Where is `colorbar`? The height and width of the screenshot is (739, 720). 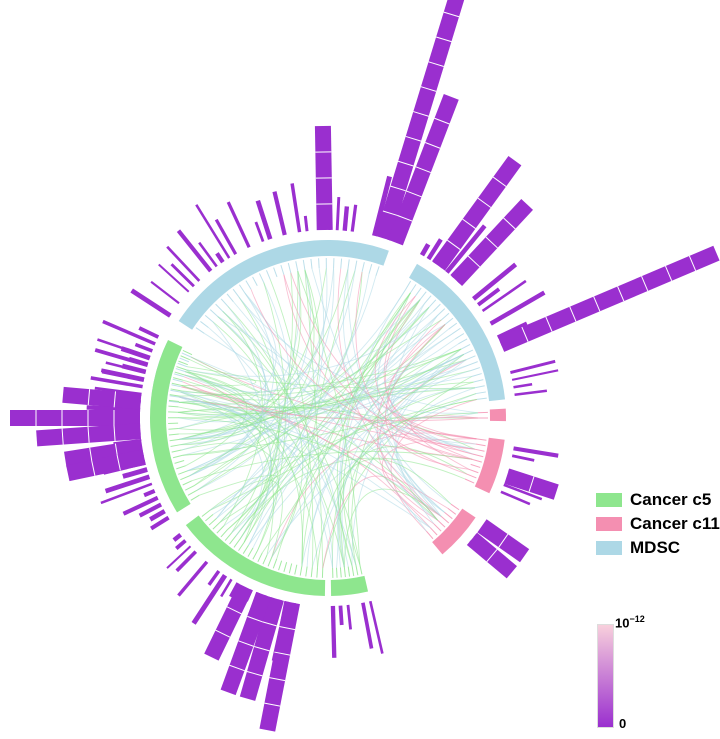 colorbar is located at coordinates (605, 676).